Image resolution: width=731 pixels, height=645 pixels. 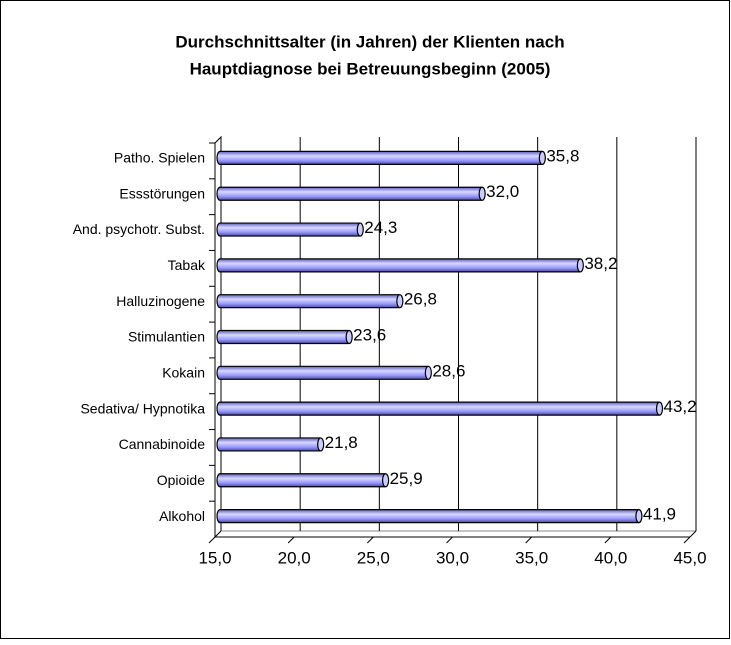 What do you see at coordinates (159, 158) in the screenshot?
I see `y-tick-label: Patho. Spielen` at bounding box center [159, 158].